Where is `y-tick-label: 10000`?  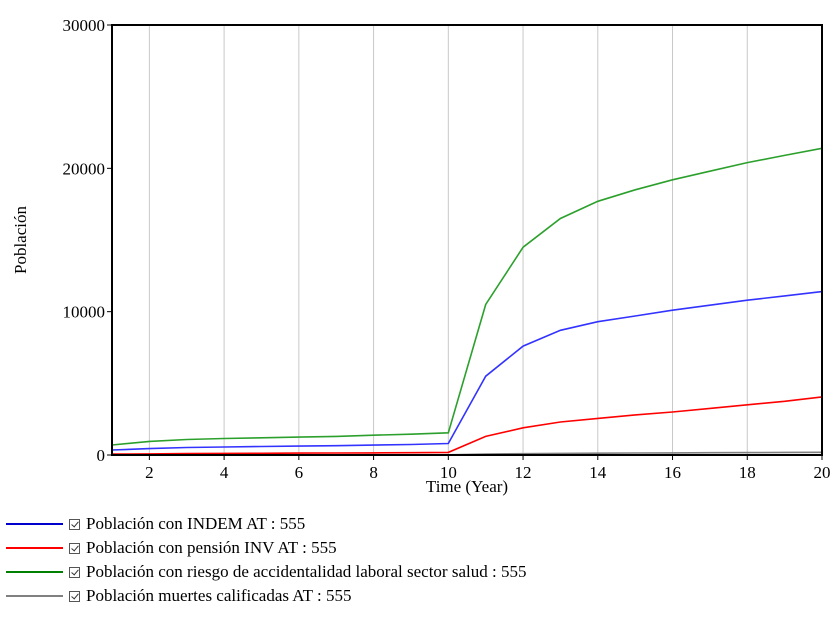 y-tick-label: 10000 is located at coordinates (84, 312).